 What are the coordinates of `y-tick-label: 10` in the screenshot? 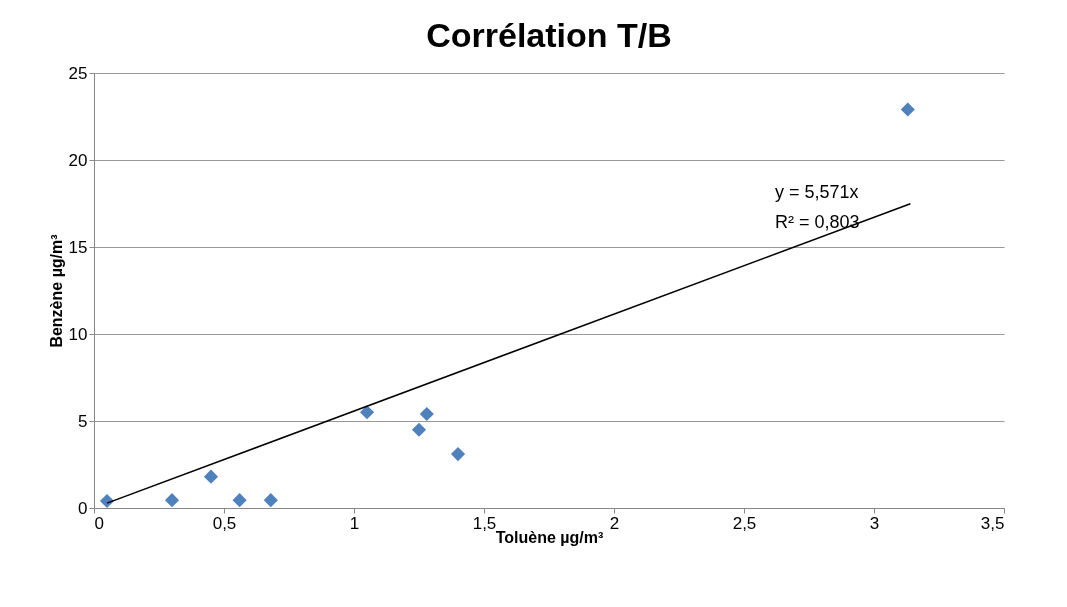 It's located at (78, 334).